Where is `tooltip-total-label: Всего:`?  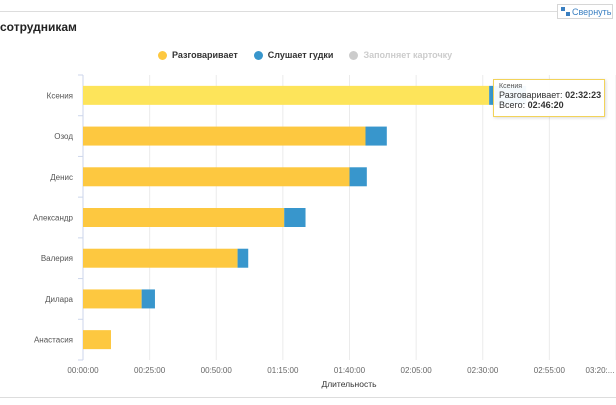 tooltip-total-label: Всего: is located at coordinates (512, 105).